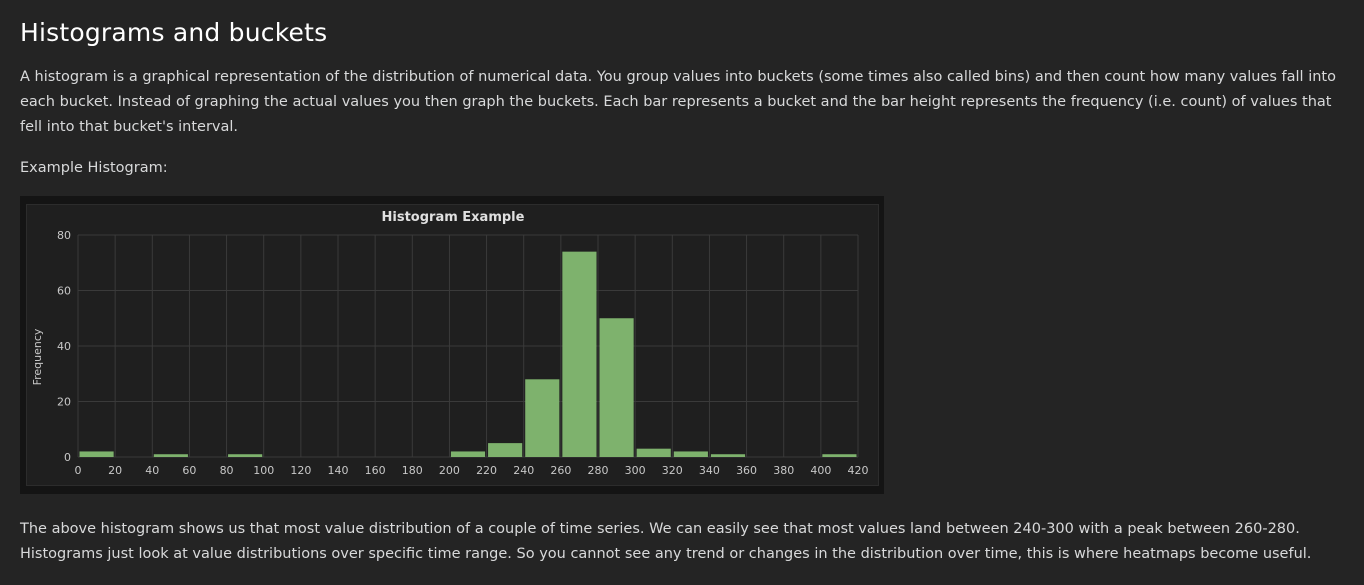 The width and height of the screenshot is (1364, 585). Describe the element at coordinates (486, 470) in the screenshot. I see `x-tick-label: 220` at that location.